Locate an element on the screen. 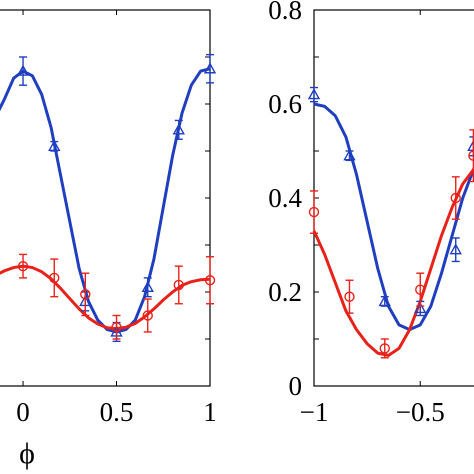  right-y-tick-labels: 0 0.2 0.4 0.6 0.8 is located at coordinates (285, 200).